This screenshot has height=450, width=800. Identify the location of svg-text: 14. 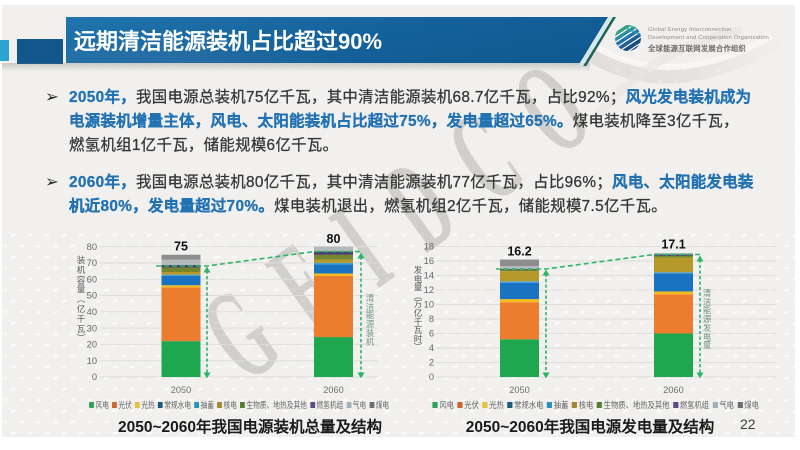
(429, 276).